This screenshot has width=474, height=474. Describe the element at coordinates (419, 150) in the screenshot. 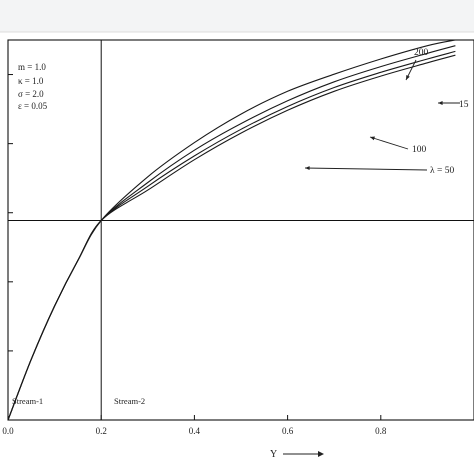

I see `curve-label-100: 100` at that location.